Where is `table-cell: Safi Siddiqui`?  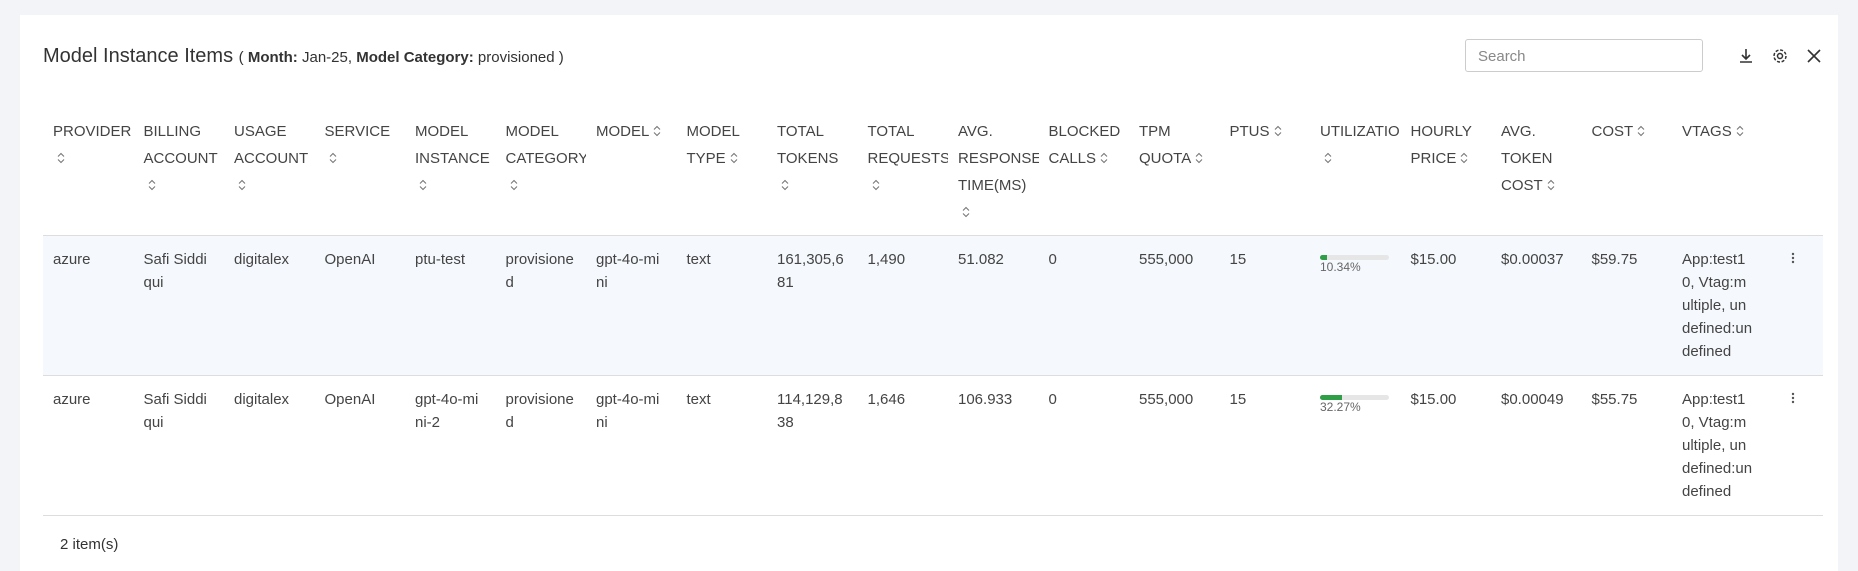
table-cell: Safi Siddiqui is located at coordinates (175, 410).